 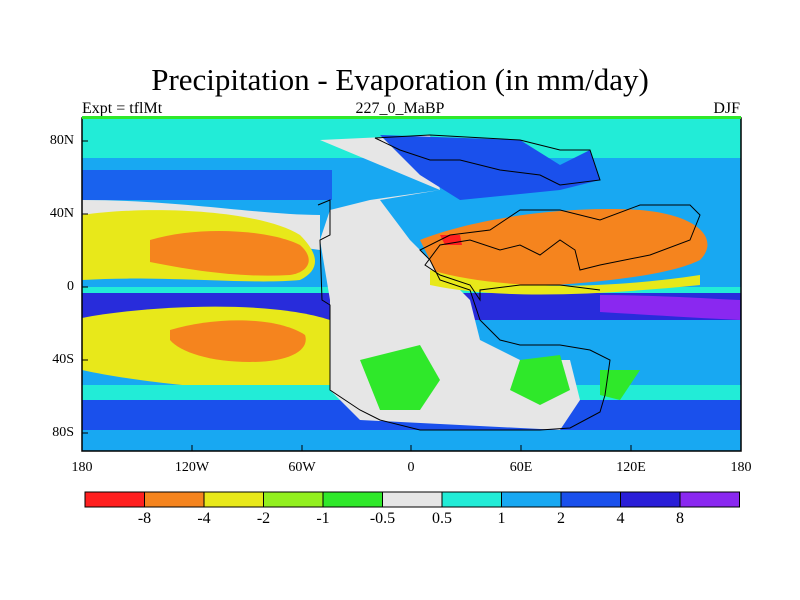 What do you see at coordinates (144, 518) in the screenshot?
I see `colorbar-label: -8` at bounding box center [144, 518].